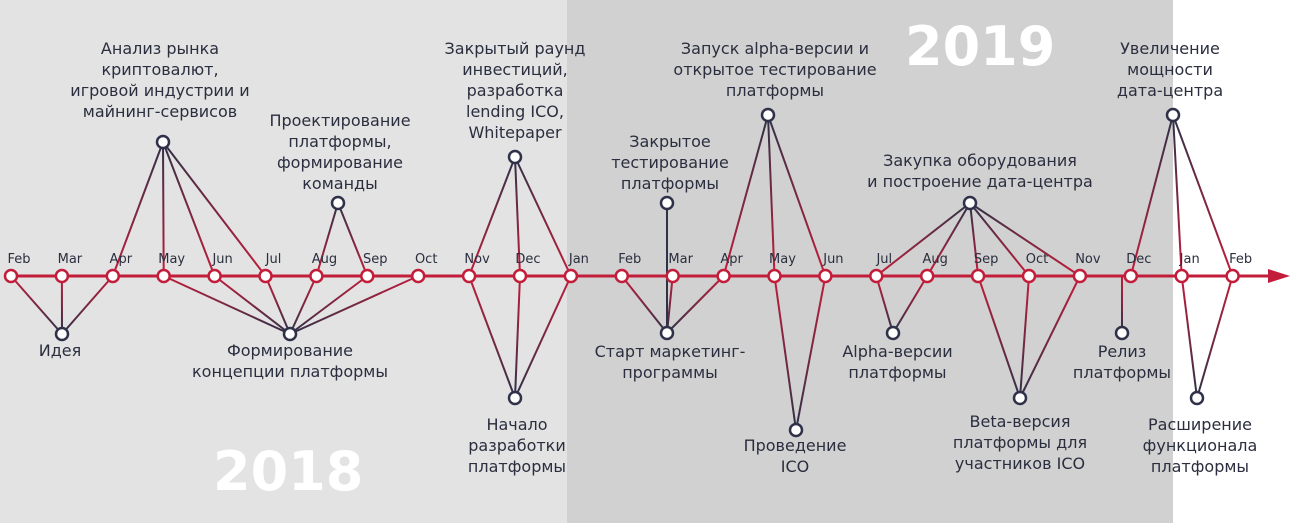 The image size is (1300, 523). Describe the element at coordinates (795, 456) in the screenshot. I see `event-ico: Проведение ICO` at that location.